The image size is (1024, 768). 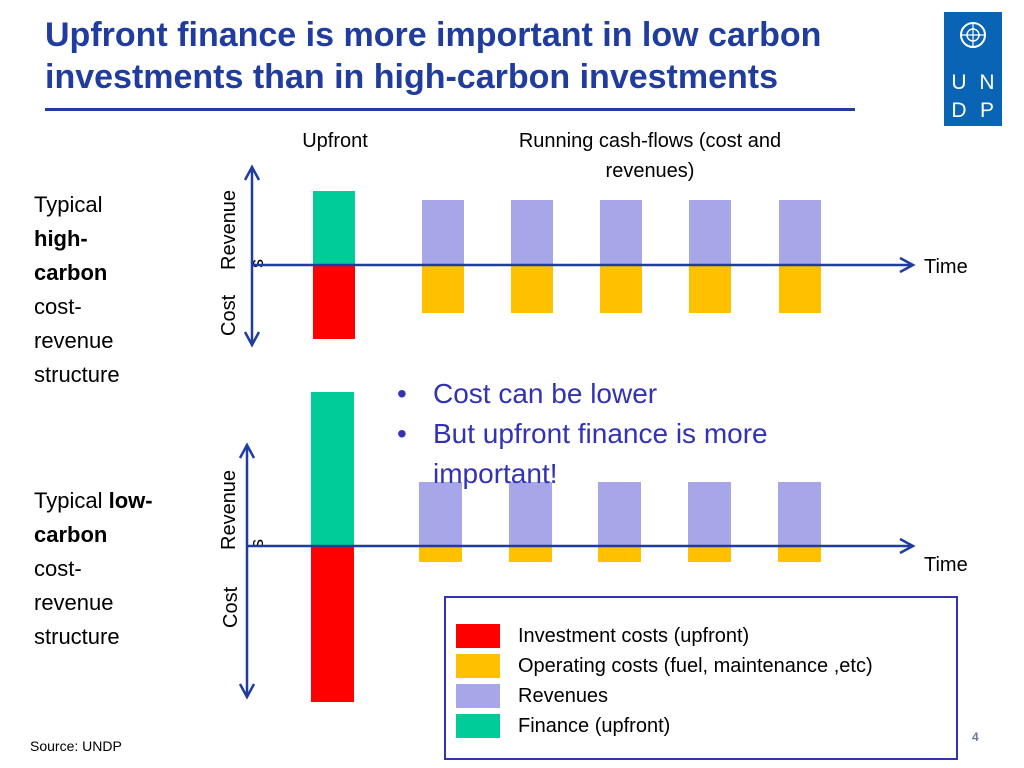 What do you see at coordinates (973, 69) in the screenshot?
I see `undp-logo: U N D P` at bounding box center [973, 69].